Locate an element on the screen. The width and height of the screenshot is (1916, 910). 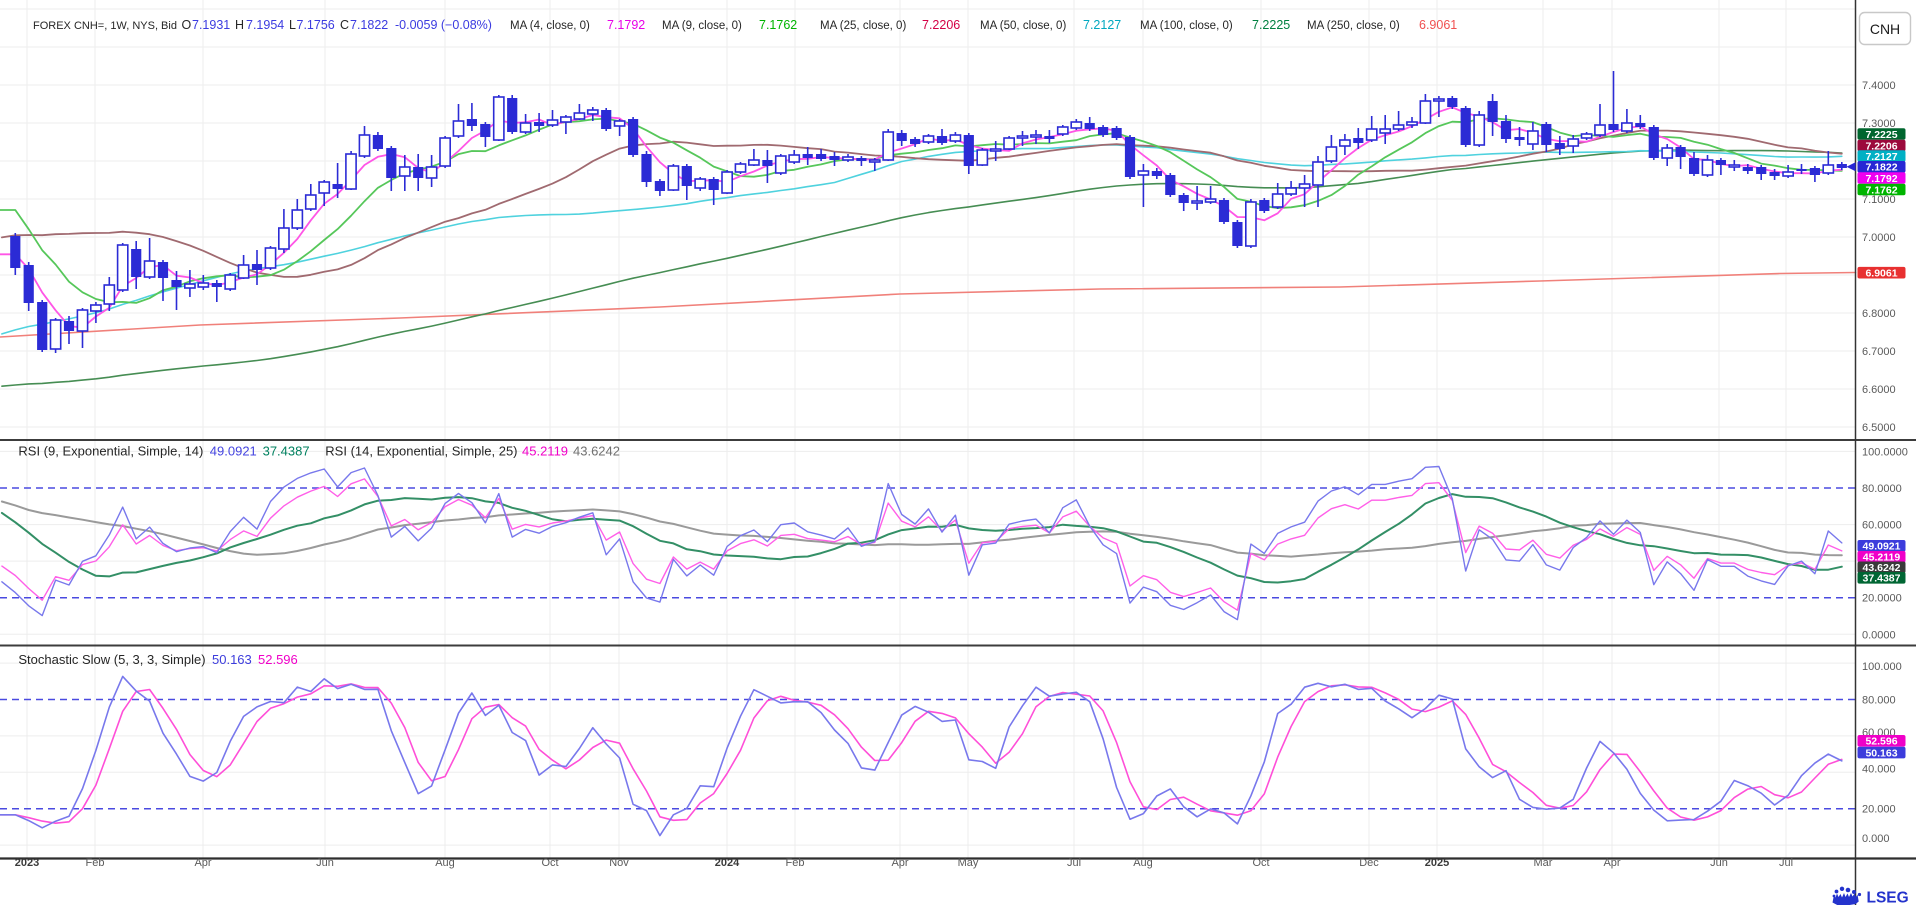
svg-text: Mar is located at coordinates (1543, 863).